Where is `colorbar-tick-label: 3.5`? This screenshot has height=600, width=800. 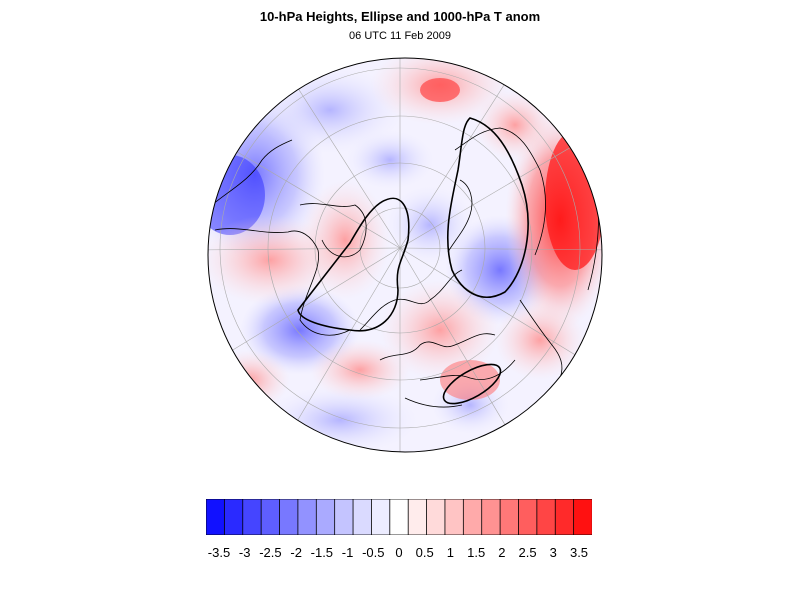 colorbar-tick-label: 3.5 is located at coordinates (579, 552).